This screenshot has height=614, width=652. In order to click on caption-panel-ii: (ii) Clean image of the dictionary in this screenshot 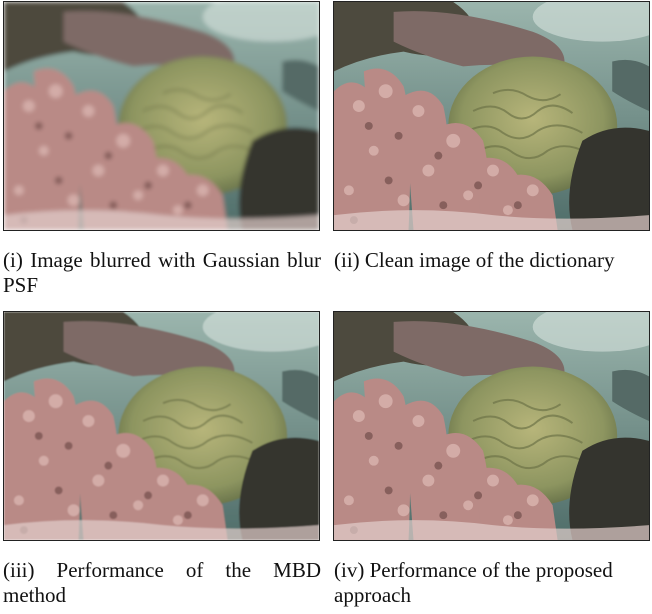, I will do `click(474, 260)`.